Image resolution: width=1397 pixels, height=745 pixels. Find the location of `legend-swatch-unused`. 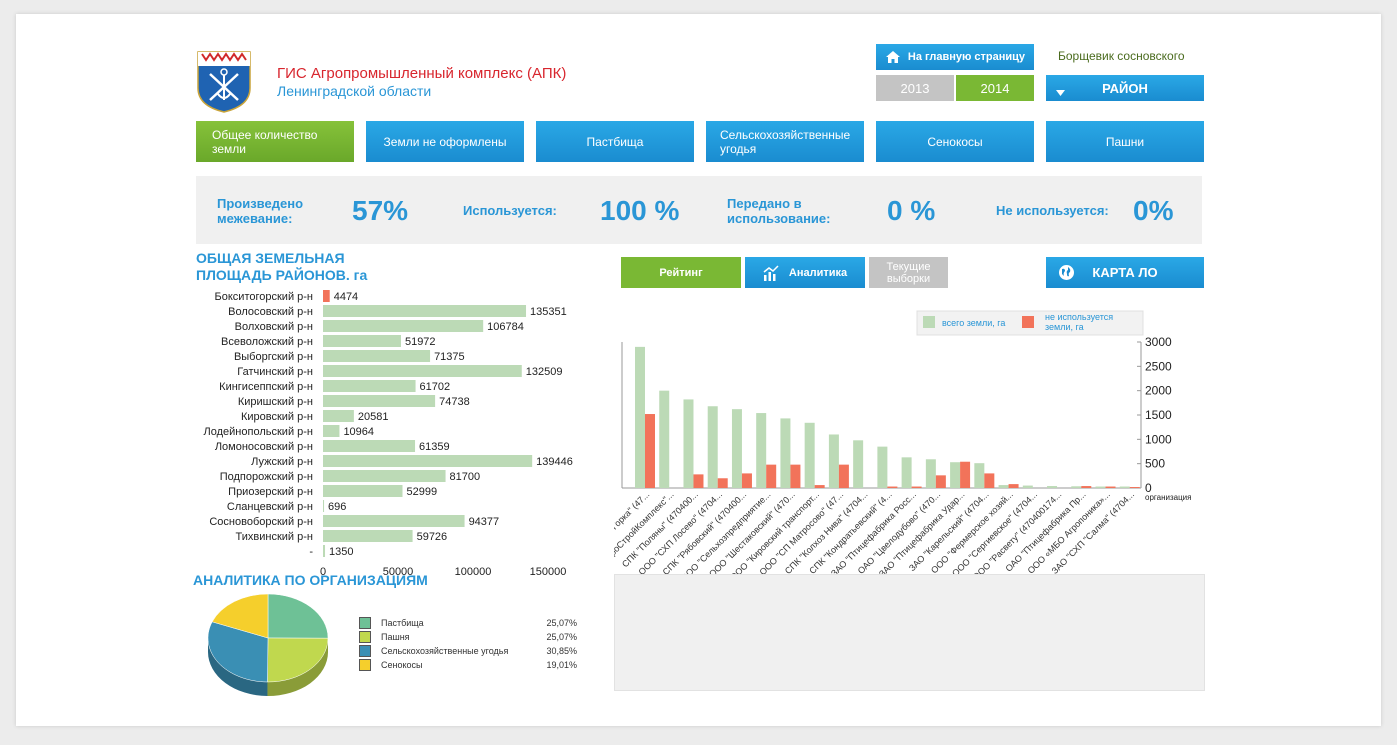

legend-swatch-unused is located at coordinates (1028, 322).